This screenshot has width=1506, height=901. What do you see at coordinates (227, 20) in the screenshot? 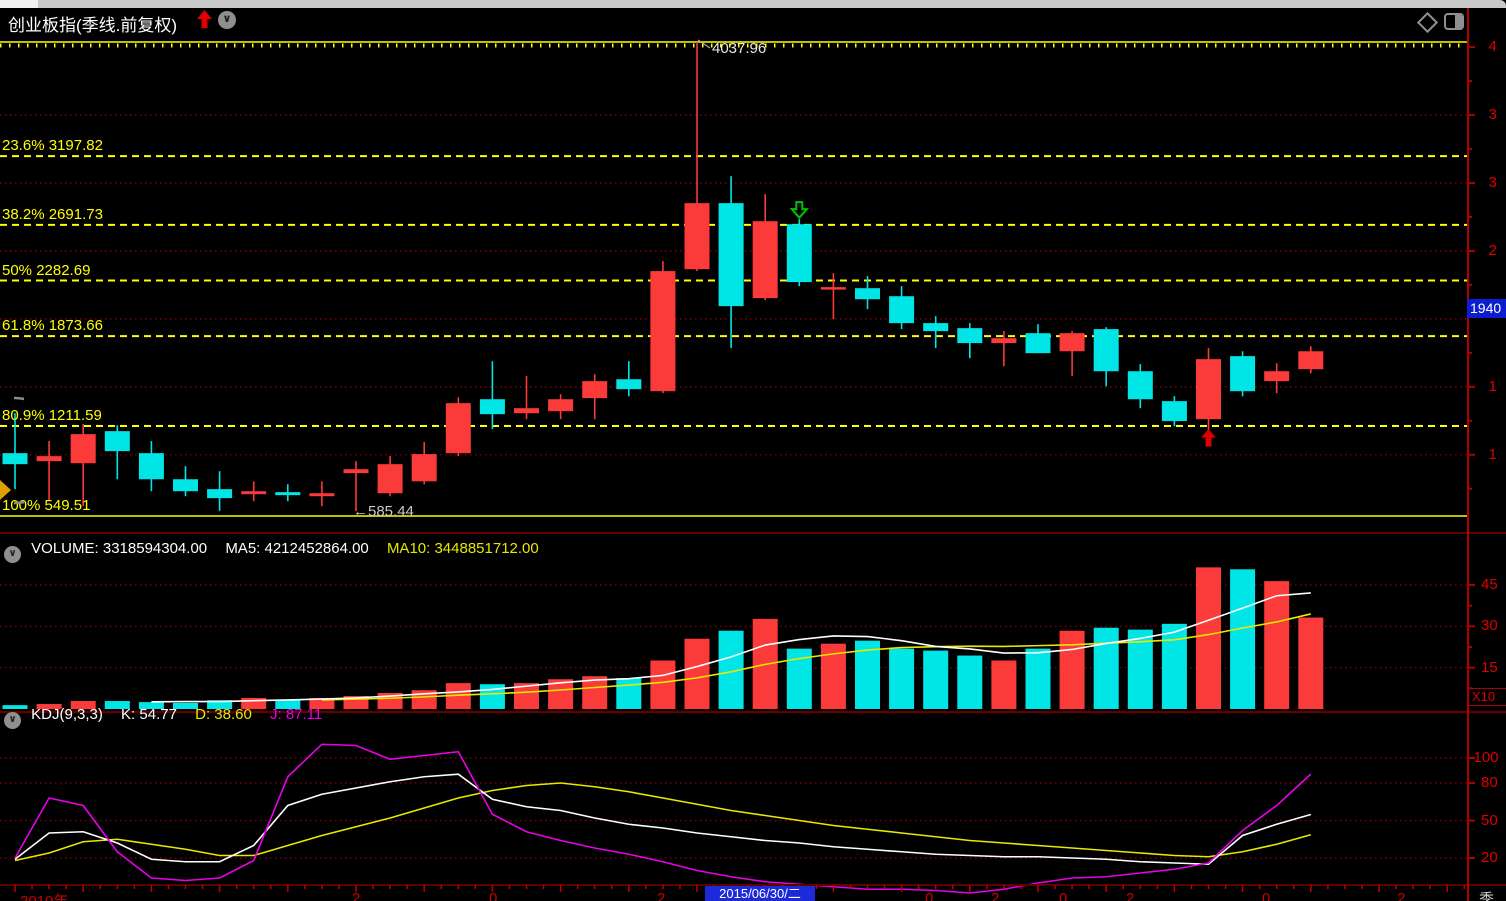
I see `title-collapse-chevron-icon: ∨` at bounding box center [227, 20].